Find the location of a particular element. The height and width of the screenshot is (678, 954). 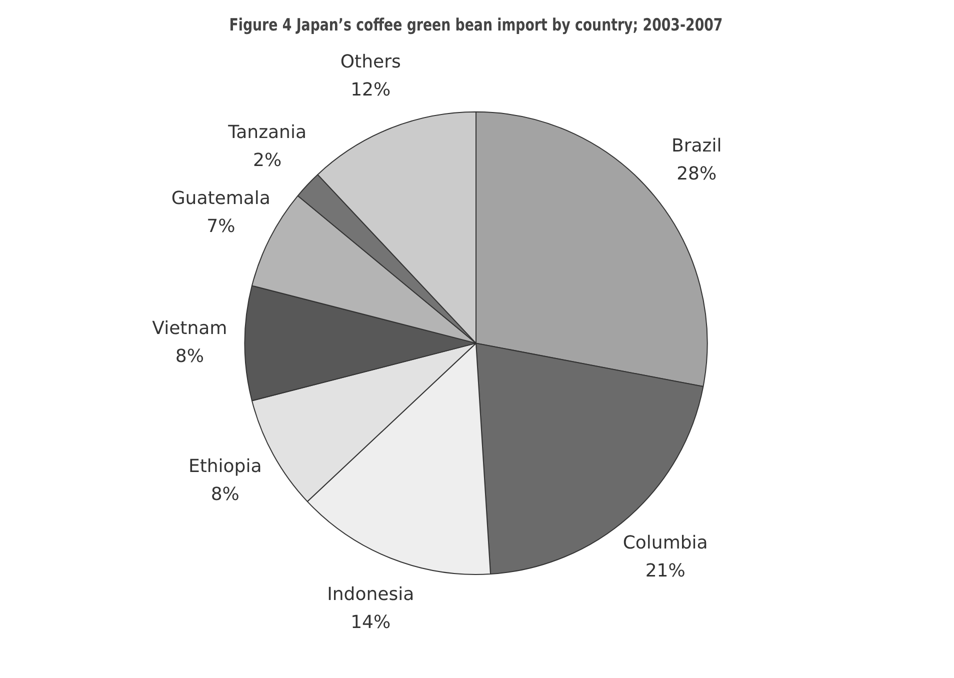

data-label: 14% is located at coordinates (370, 623).